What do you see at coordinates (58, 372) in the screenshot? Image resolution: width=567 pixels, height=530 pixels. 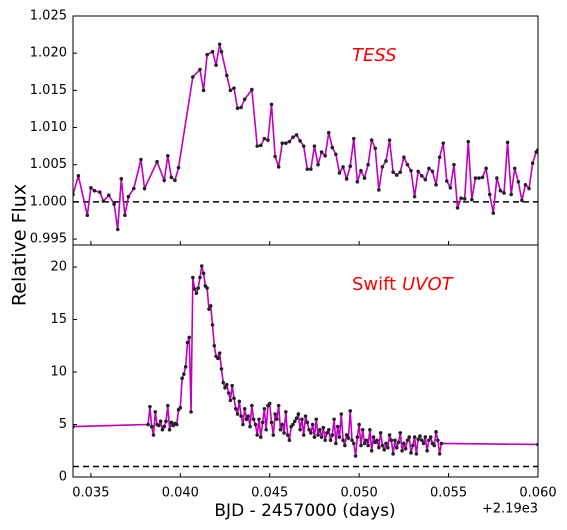 I see `y-tick-label: 10` at bounding box center [58, 372].